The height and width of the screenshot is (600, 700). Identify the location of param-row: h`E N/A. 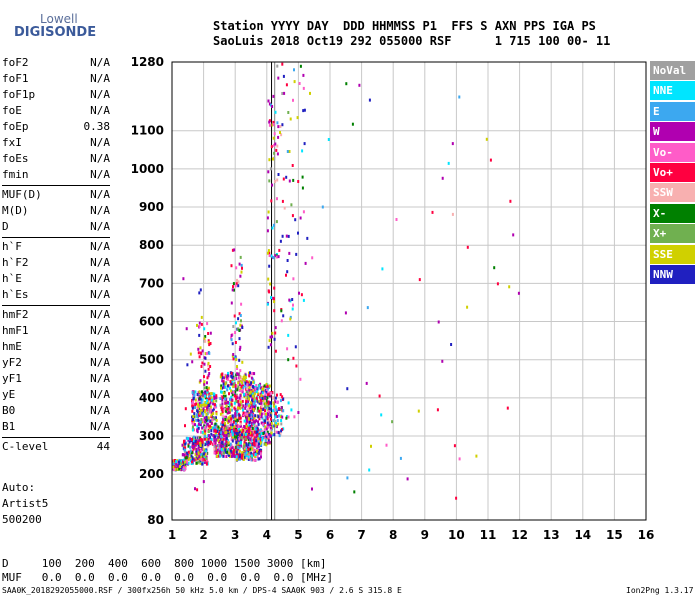
(56, 279).